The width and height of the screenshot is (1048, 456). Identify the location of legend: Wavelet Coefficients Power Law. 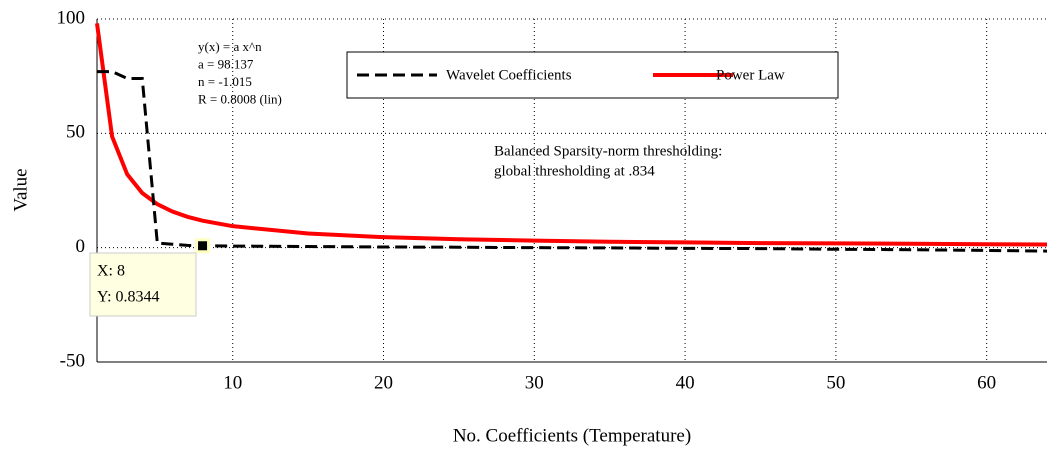
(592, 75).